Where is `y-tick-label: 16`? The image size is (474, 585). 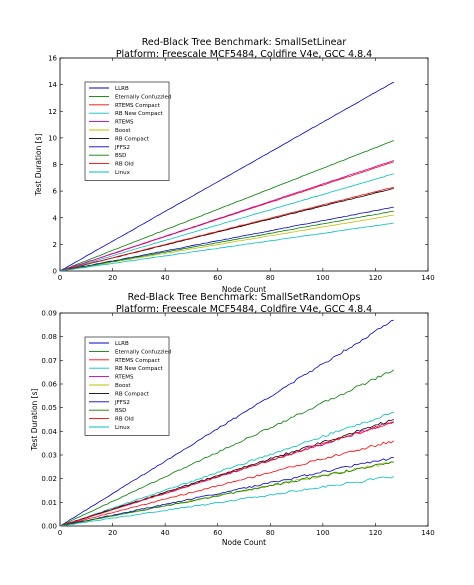
y-tick-label: 16 is located at coordinates (52, 59).